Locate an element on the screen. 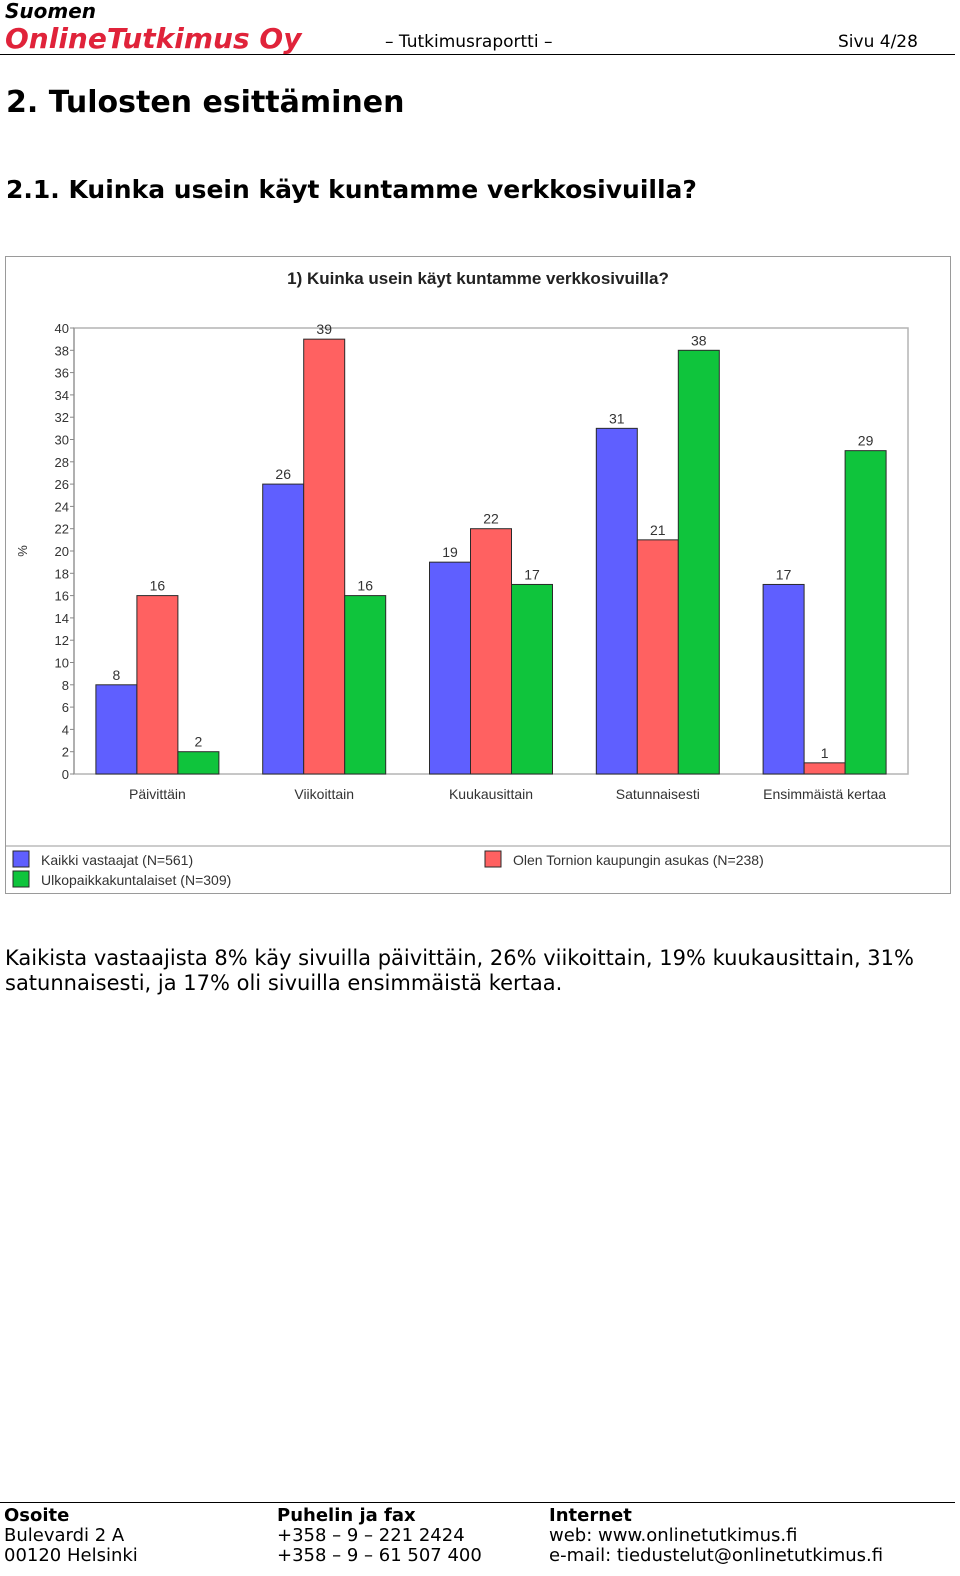  y-tick-label: 6 is located at coordinates (65, 707).